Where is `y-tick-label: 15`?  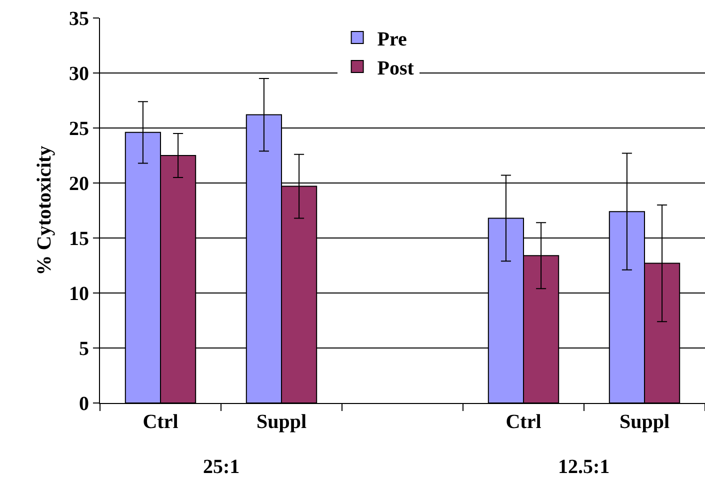 y-tick-label: 15 is located at coordinates (79, 239).